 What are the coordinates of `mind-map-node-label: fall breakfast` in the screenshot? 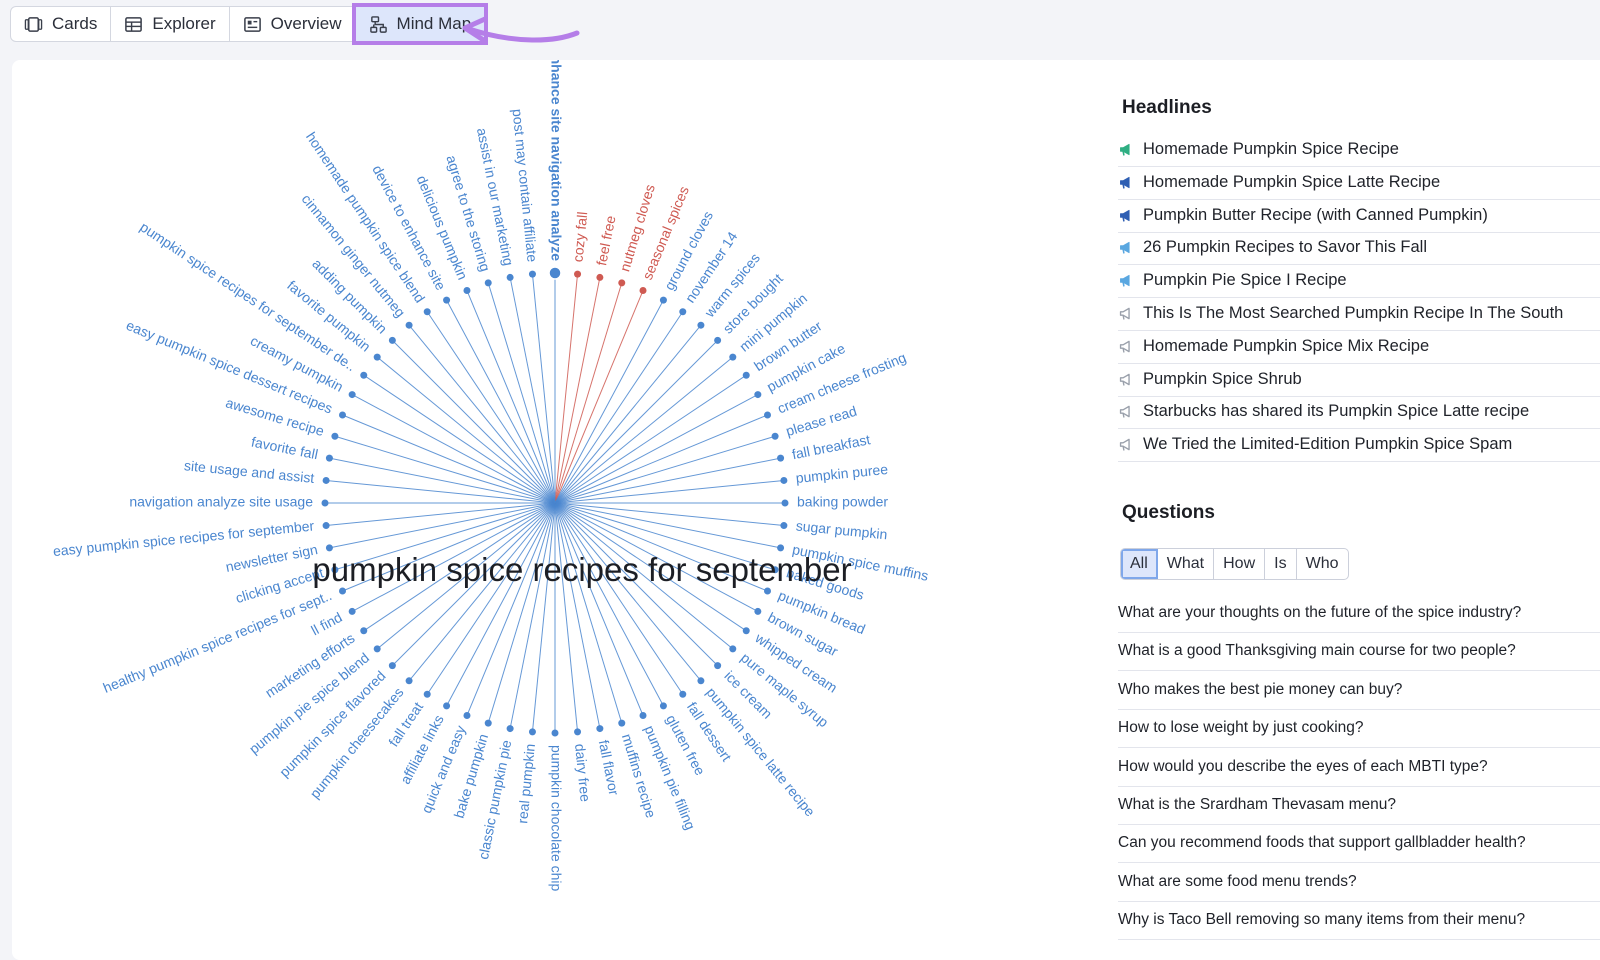 It's located at (831, 446).